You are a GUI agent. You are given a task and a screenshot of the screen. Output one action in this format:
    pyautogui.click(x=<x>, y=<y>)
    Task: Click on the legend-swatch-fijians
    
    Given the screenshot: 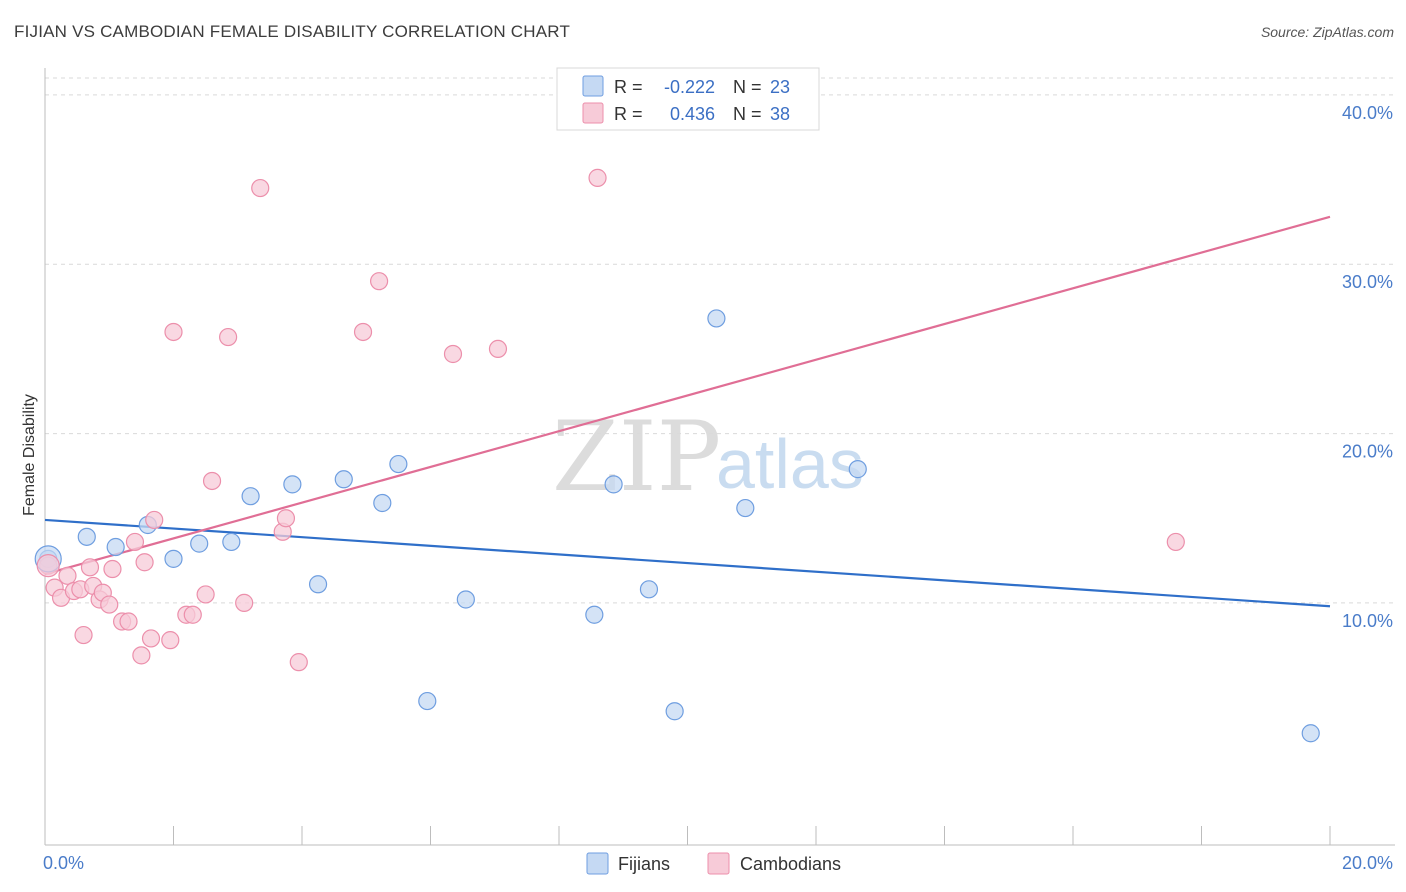 What is the action you would take?
    pyautogui.click(x=593, y=86)
    